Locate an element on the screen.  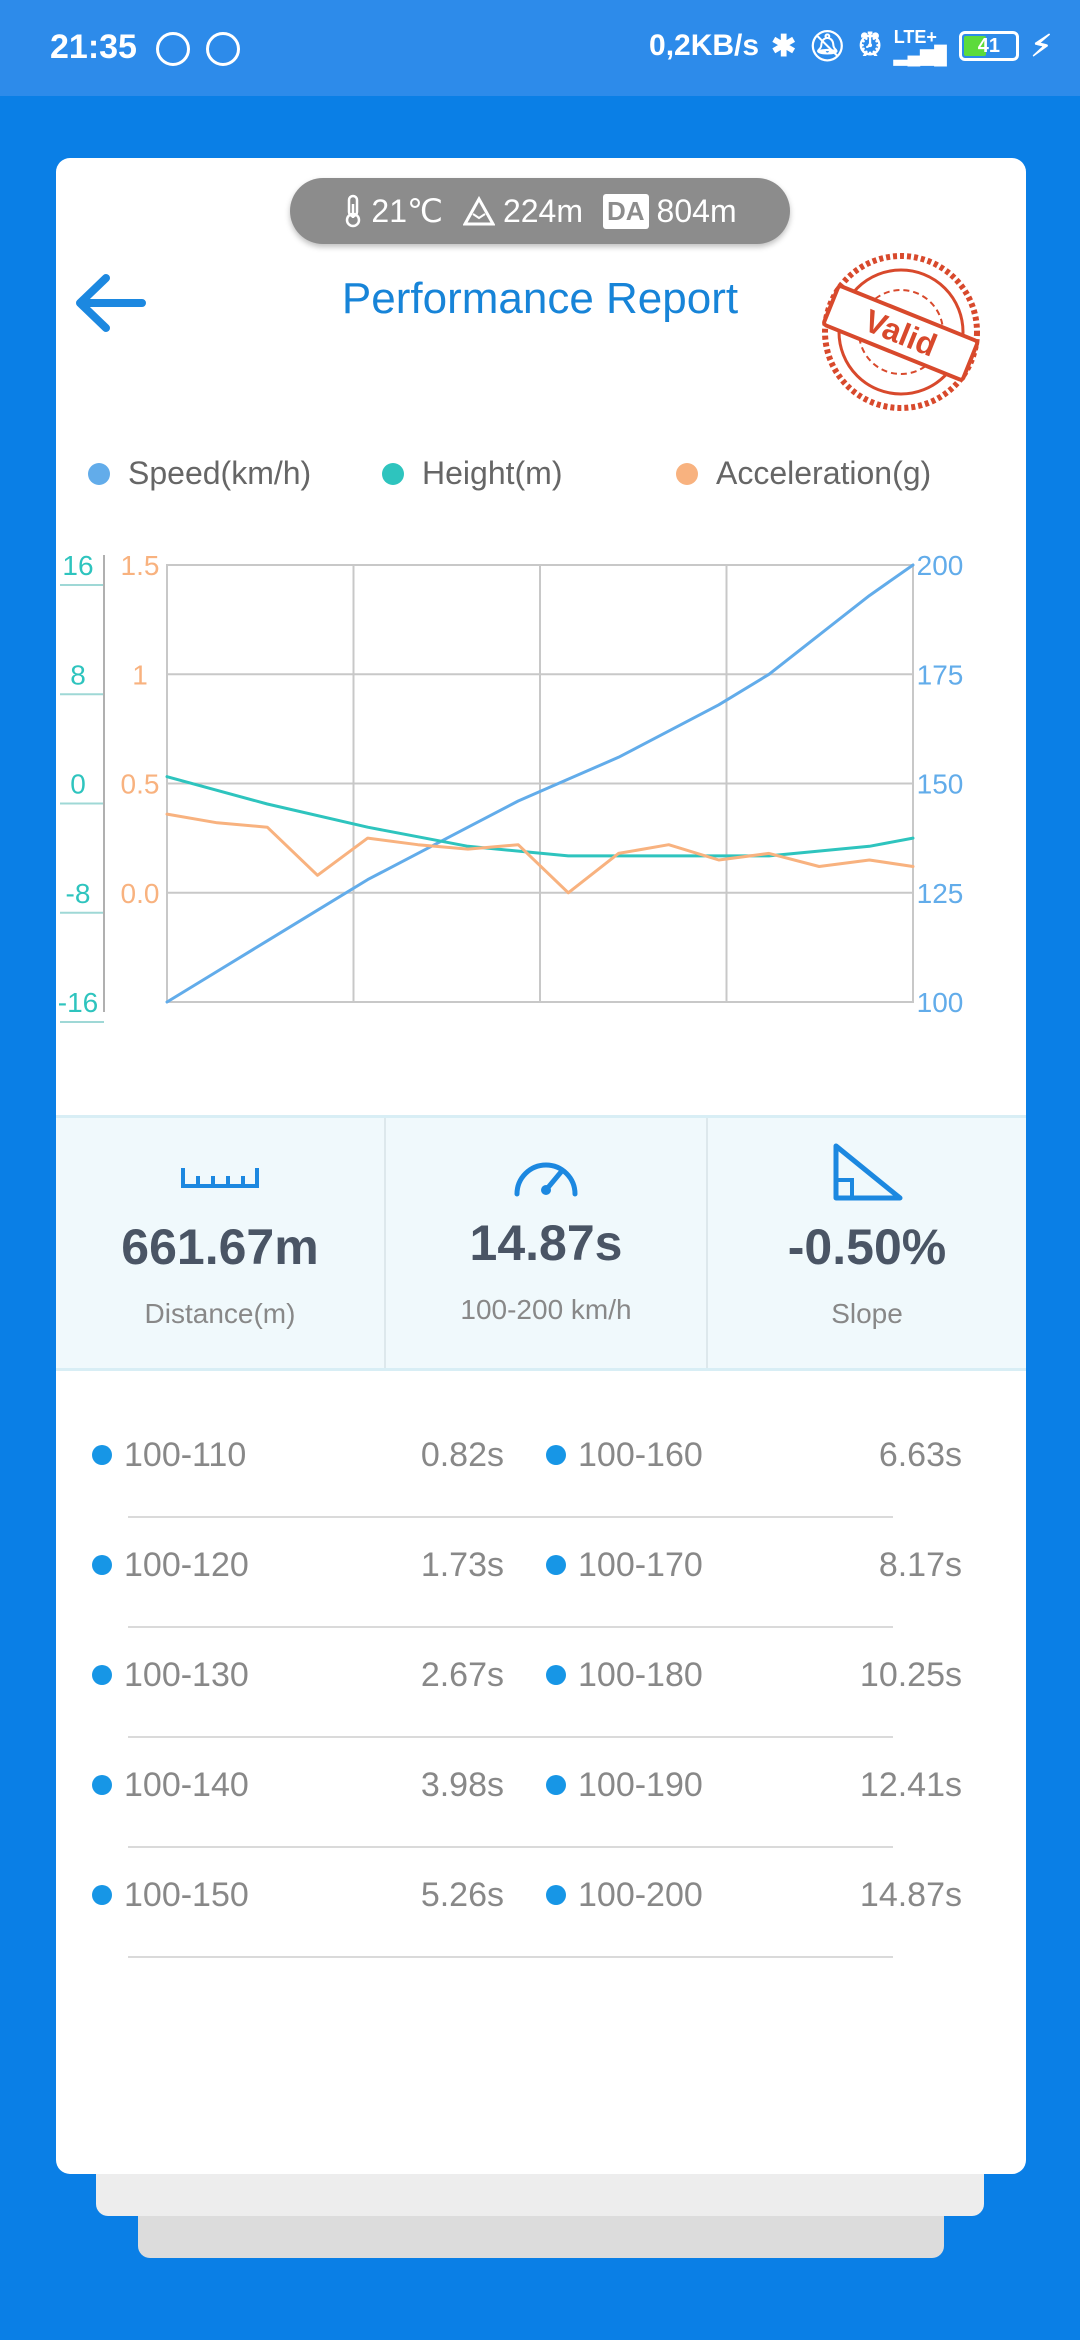
height-axis-tick-label: 0 is located at coordinates (78, 784).